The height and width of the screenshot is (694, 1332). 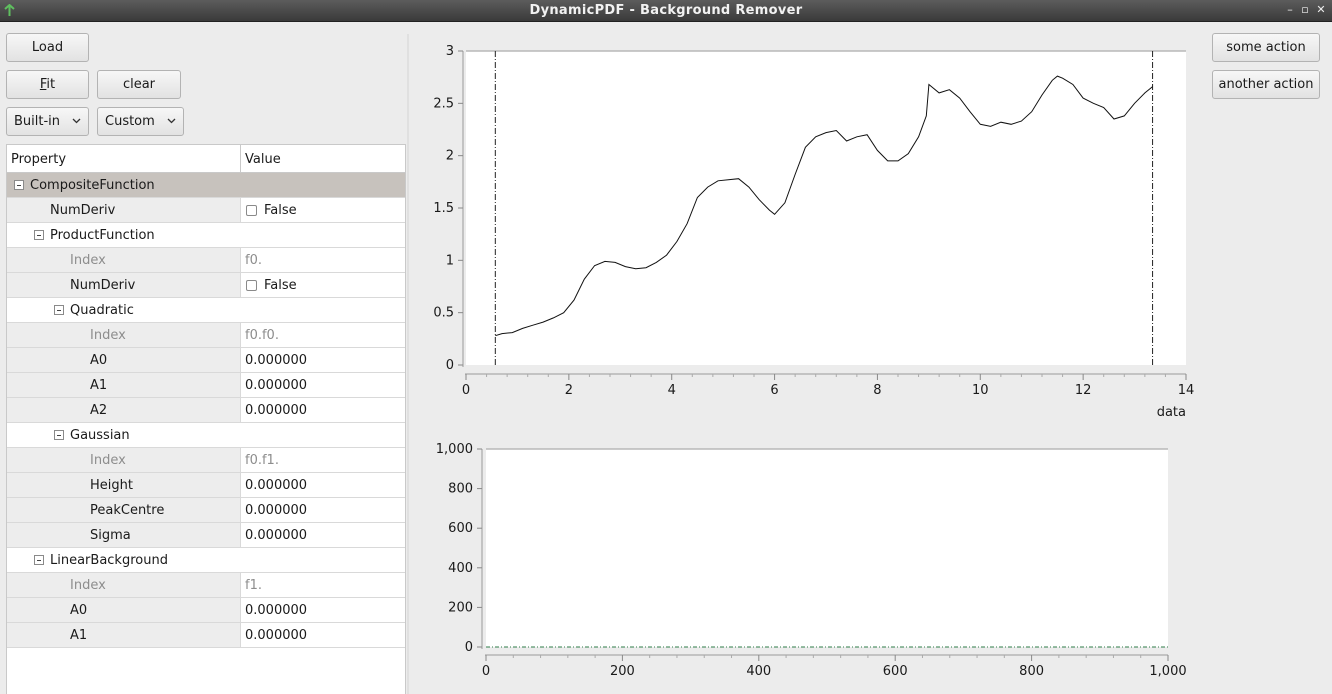 I want to click on property-value: f0.f1., so click(x=262, y=460).